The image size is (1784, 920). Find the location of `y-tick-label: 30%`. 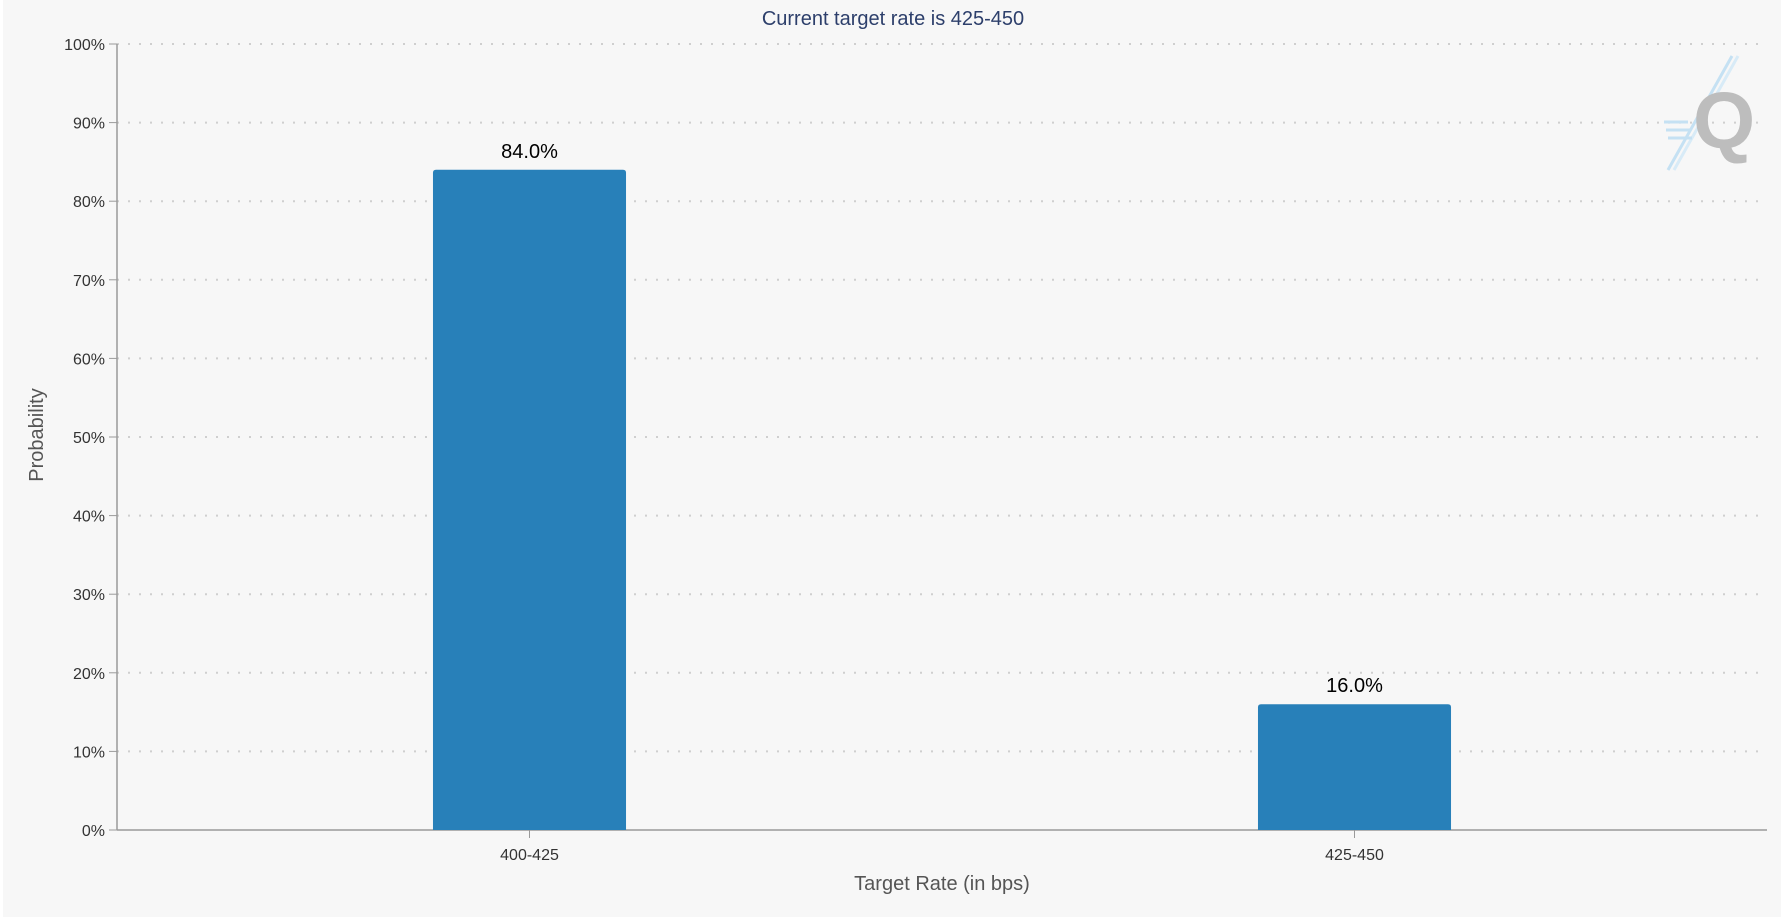

y-tick-label: 30% is located at coordinates (89, 595).